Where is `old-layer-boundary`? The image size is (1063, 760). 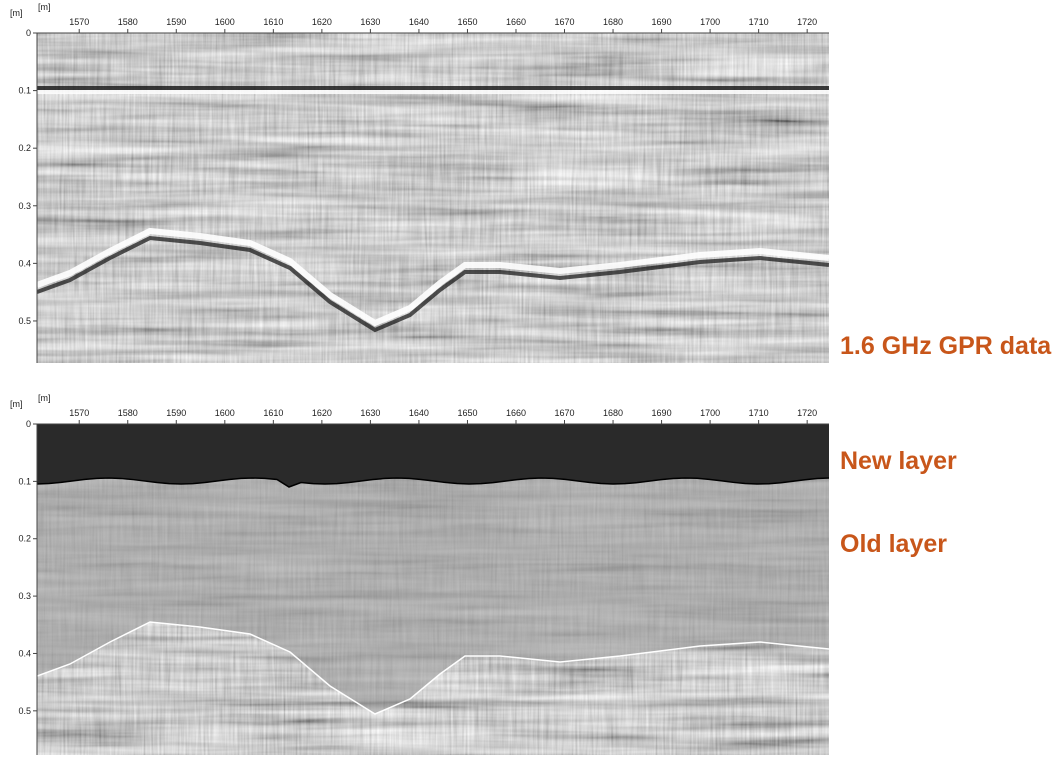
old-layer-boundary is located at coordinates (433, 668).